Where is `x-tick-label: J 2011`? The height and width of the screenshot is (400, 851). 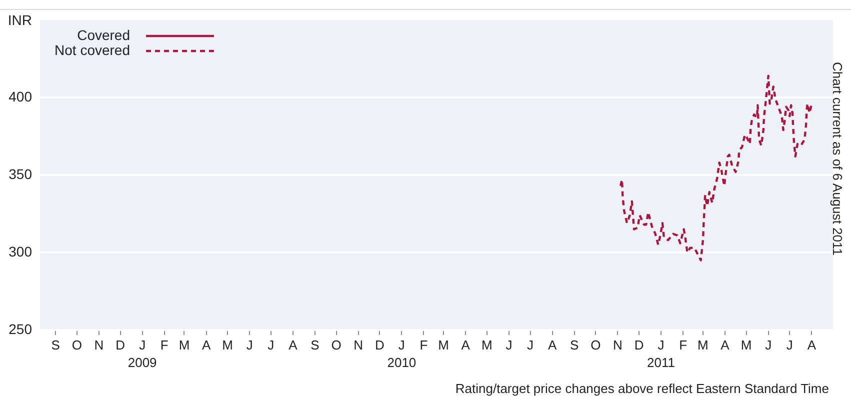
x-tick-label: J 2011 is located at coordinates (661, 353).